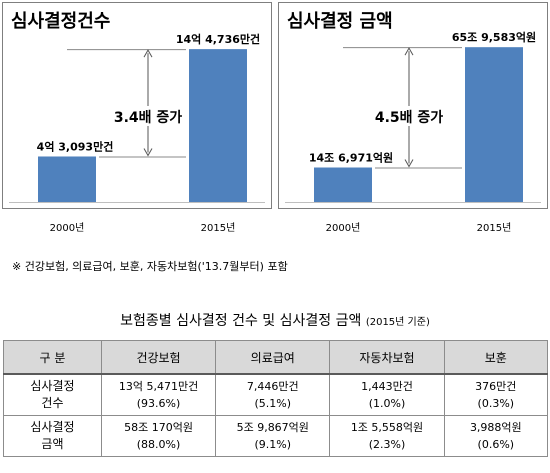 The height and width of the screenshot is (473, 550). Describe the element at coordinates (387, 427) in the screenshot. I see `cell-value: 1조 5,558억원` at that location.